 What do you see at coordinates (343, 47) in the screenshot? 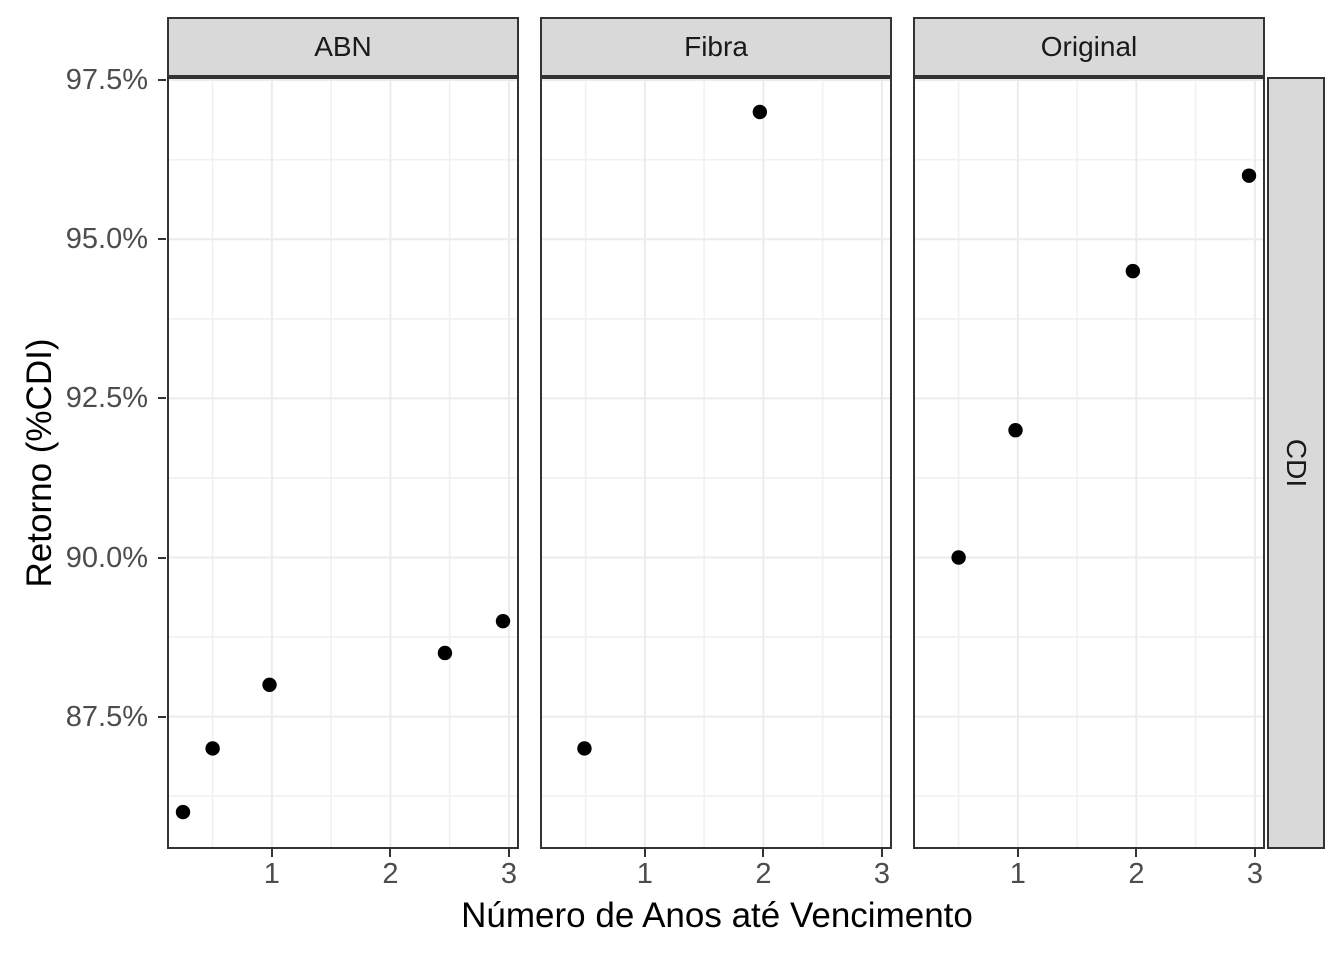
I see `facet-strip-abn: ABN` at bounding box center [343, 47].